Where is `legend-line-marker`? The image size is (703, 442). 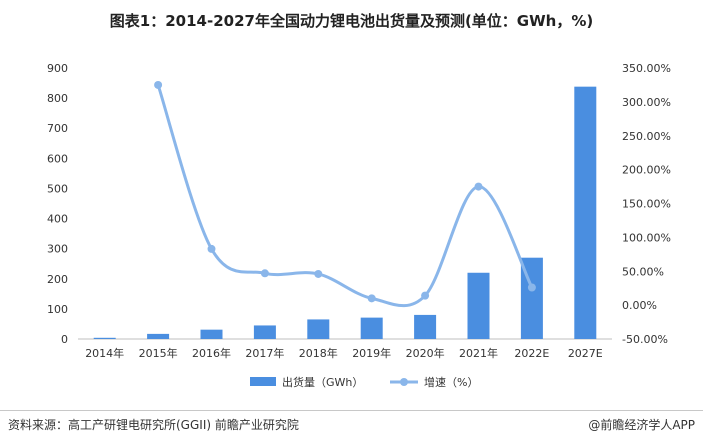 legend-line-marker is located at coordinates (404, 382).